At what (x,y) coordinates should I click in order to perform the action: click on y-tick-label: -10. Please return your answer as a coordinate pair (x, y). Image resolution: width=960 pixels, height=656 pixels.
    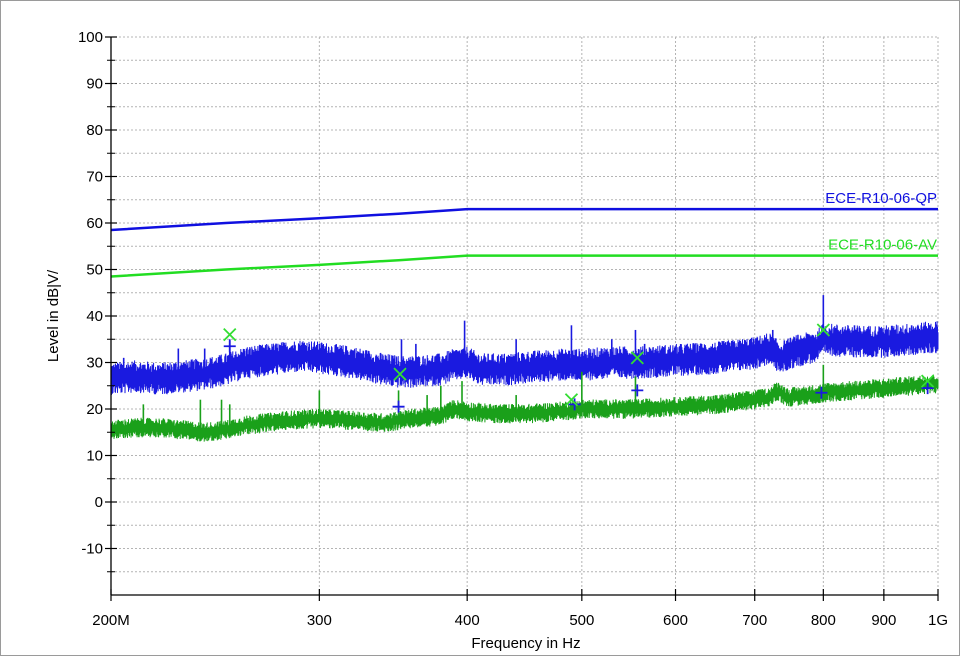
    Looking at the image, I should click on (92, 549).